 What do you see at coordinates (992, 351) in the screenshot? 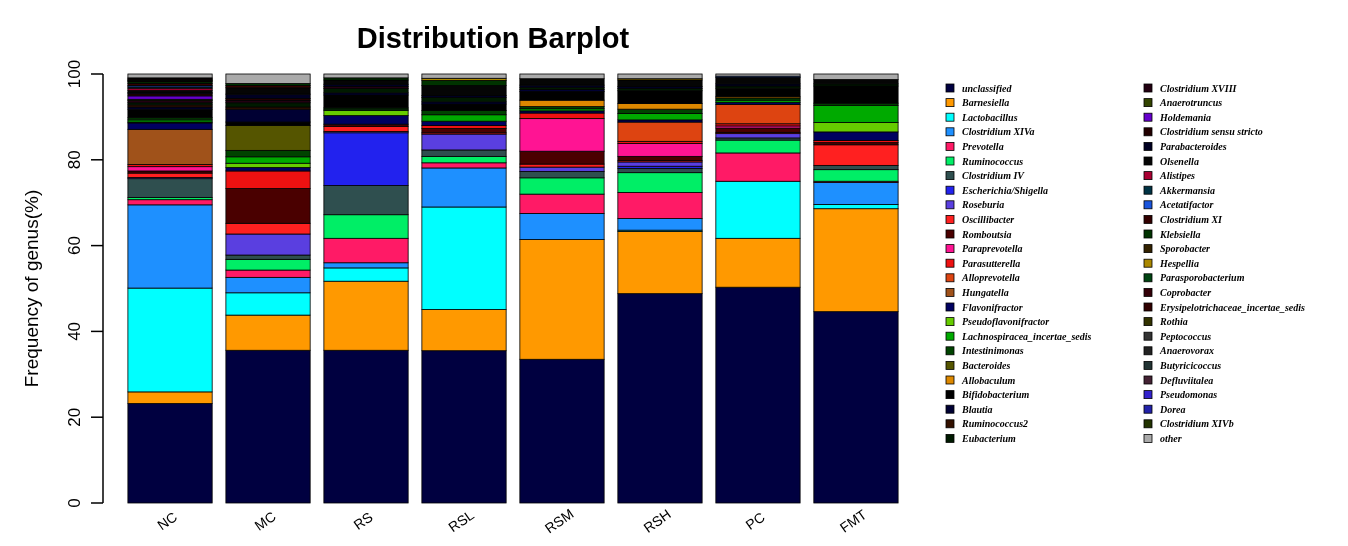
I see `legend-label: Intestinimonas` at bounding box center [992, 351].